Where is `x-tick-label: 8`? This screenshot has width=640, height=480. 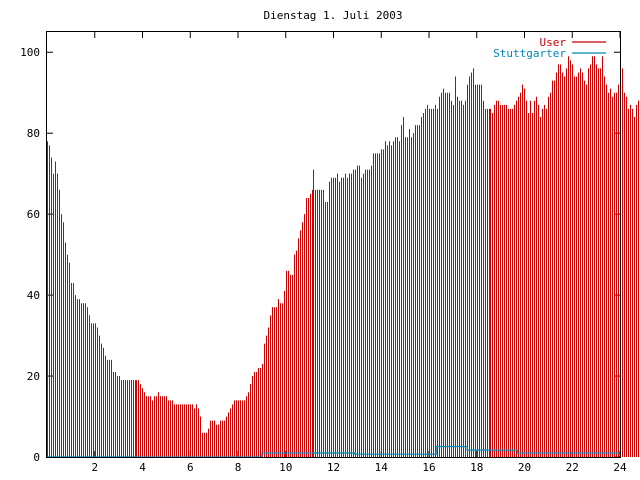
x-tick-label: 8 is located at coordinates (238, 467).